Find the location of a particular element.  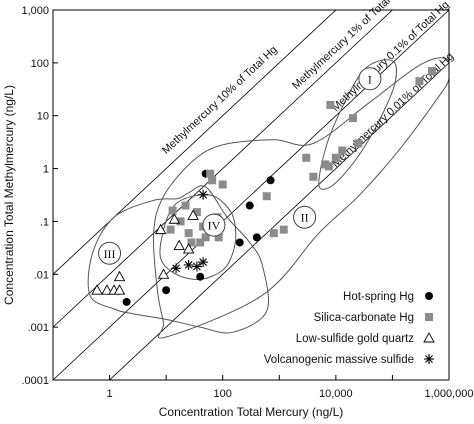

y-axis-title: Concentration Total Methylmercury (ng/L) is located at coordinates (9, 195).